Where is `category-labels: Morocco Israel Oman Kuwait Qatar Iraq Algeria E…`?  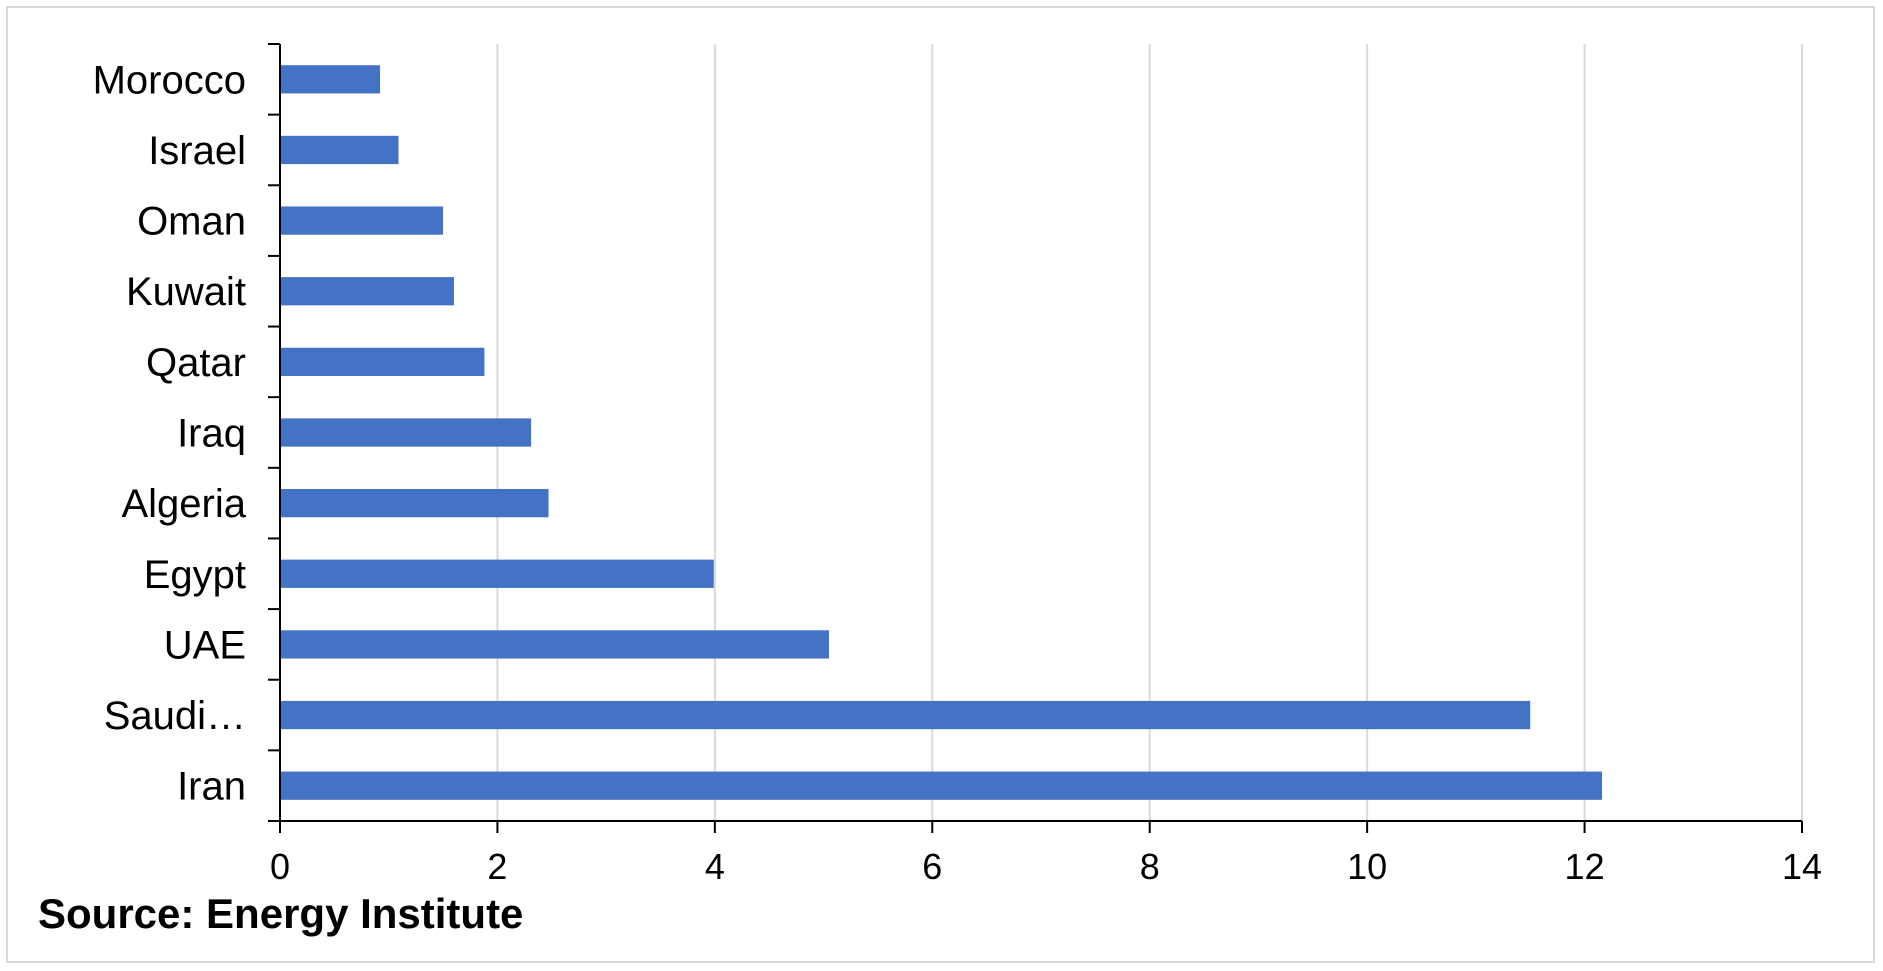 category-labels: Morocco Israel Oman Kuwait Qatar Iraq Algeria E… is located at coordinates (170, 433).